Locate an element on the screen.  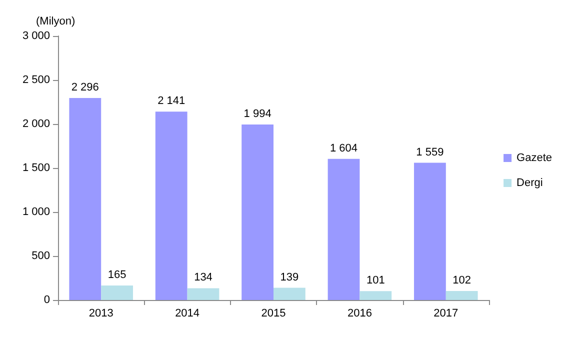
data-label: 102 is located at coordinates (462, 280).